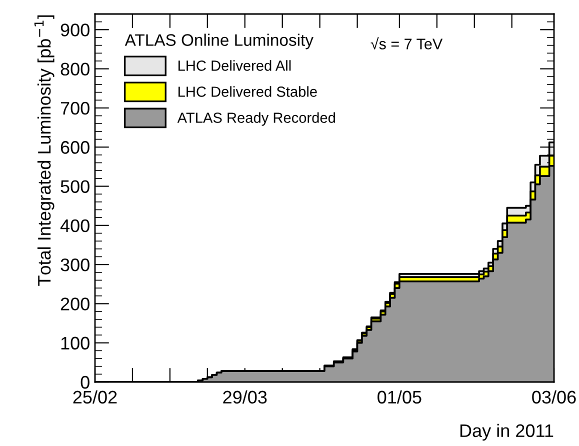 This screenshot has height=446, width=579. Describe the element at coordinates (75, 265) in the screenshot. I see `y-tick-label: 300` at that location.